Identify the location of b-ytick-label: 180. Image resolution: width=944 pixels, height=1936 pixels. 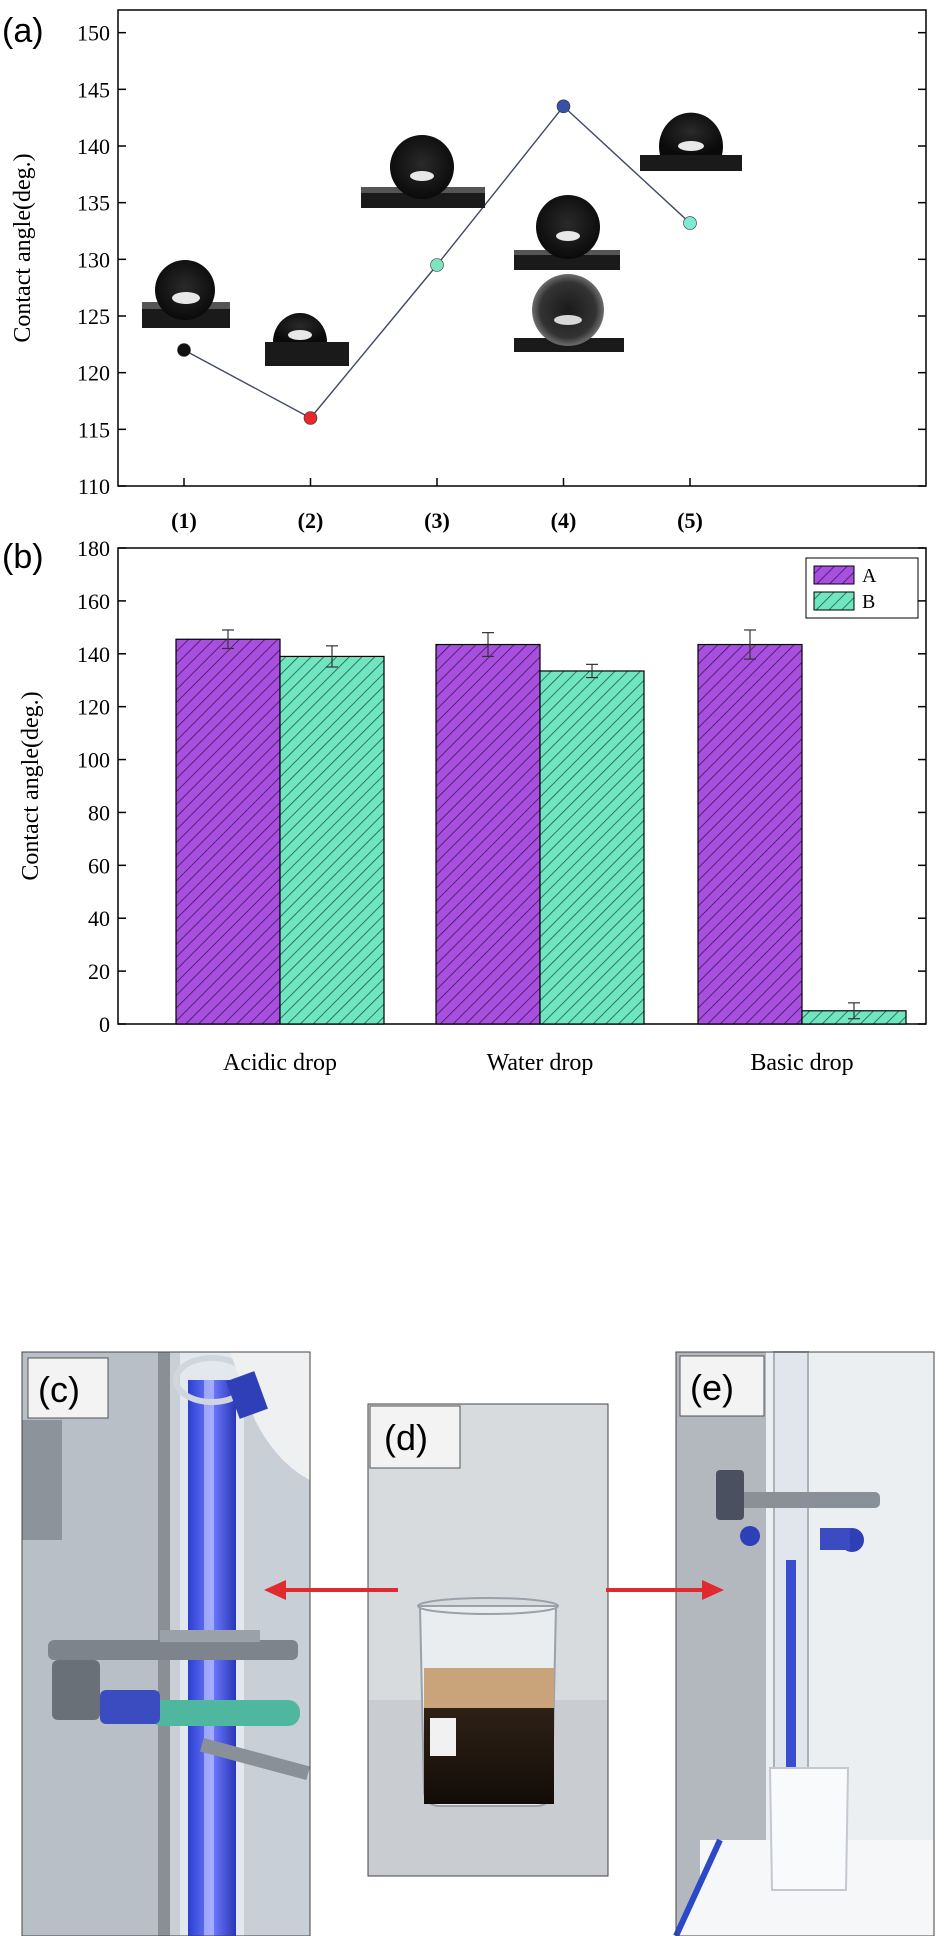
(93, 548).